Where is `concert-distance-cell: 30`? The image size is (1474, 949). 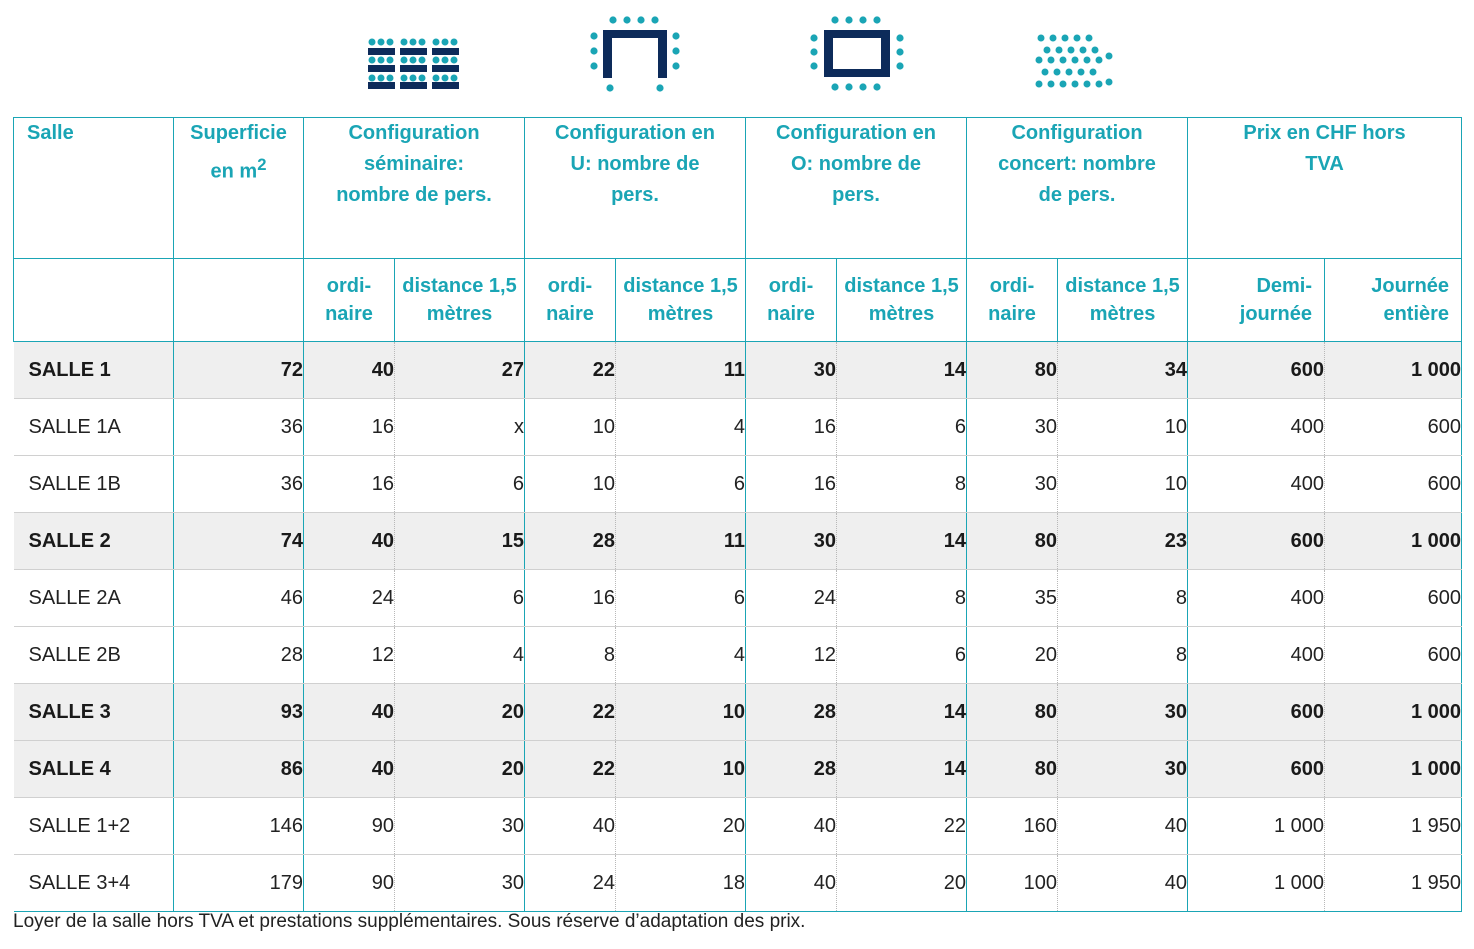 concert-distance-cell: 30 is located at coordinates (1122, 712).